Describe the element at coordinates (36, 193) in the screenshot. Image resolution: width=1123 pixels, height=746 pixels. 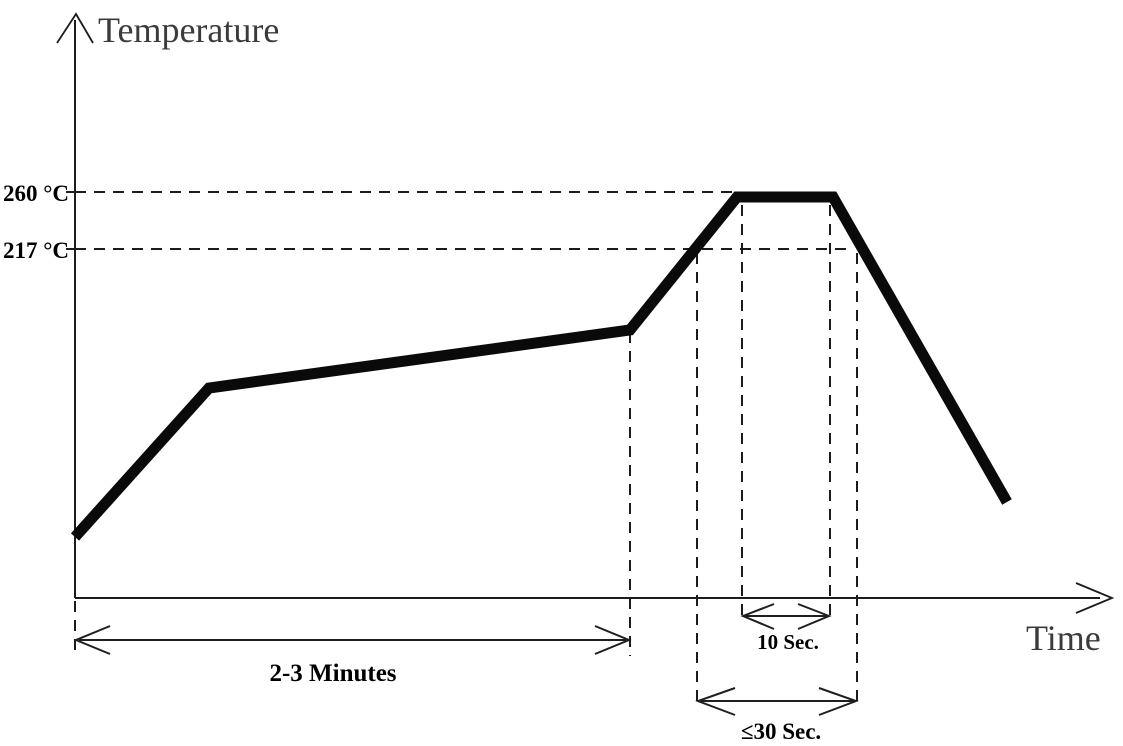
I see `tick-label-260: 260 °C` at that location.